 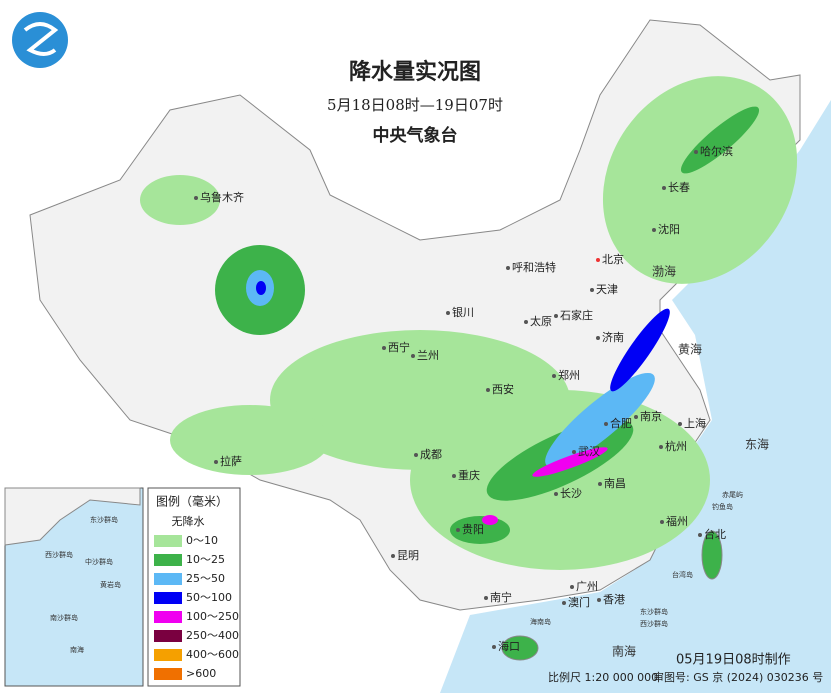 What do you see at coordinates (408, 555) in the screenshot?
I see `city-label: 昆明` at bounding box center [408, 555].